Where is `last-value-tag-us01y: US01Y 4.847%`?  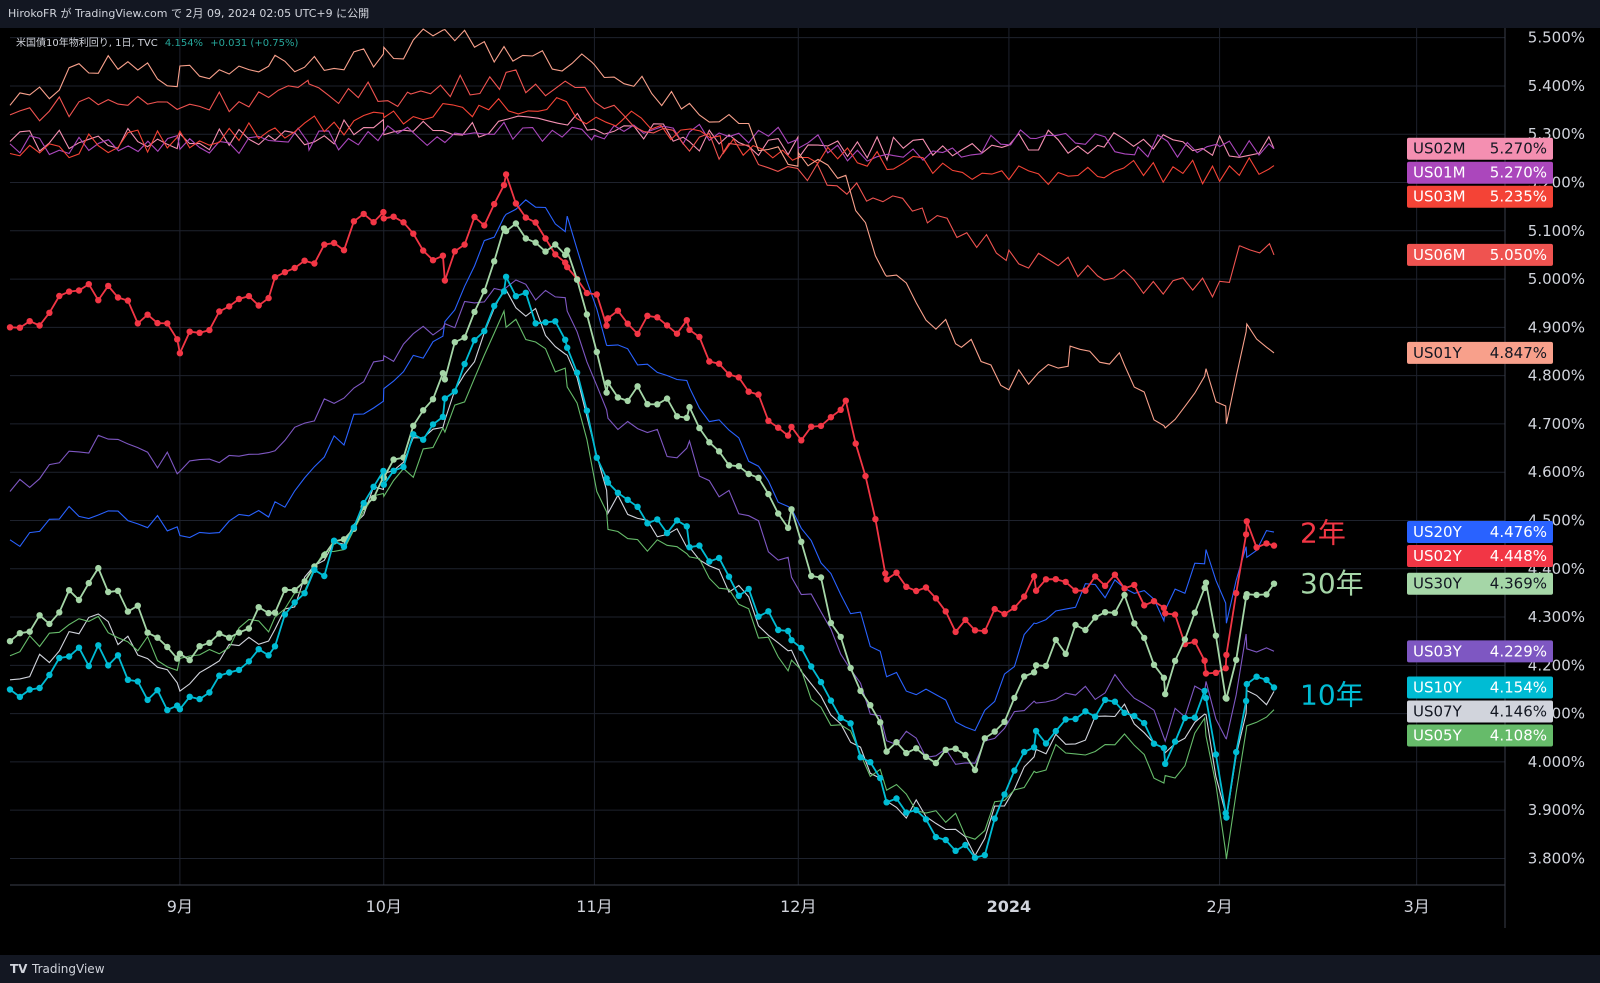 last-value-tag-us01y: US01Y 4.847% is located at coordinates (1480, 352).